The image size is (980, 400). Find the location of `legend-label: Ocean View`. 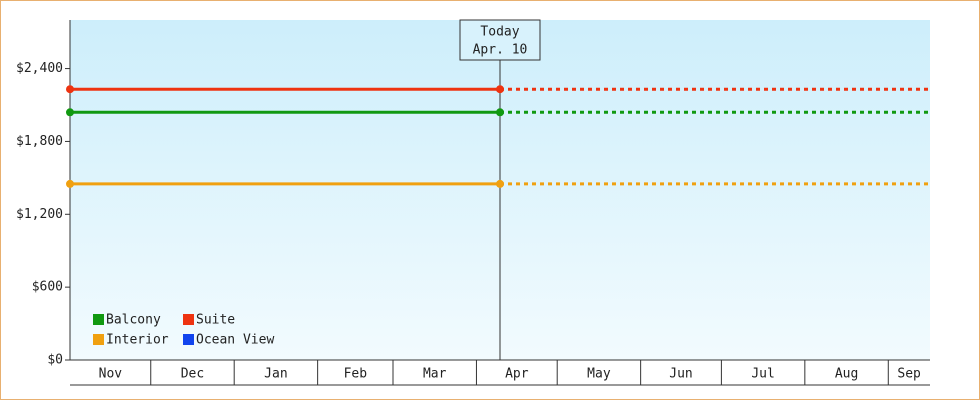

legend-label: Ocean View is located at coordinates (235, 340).